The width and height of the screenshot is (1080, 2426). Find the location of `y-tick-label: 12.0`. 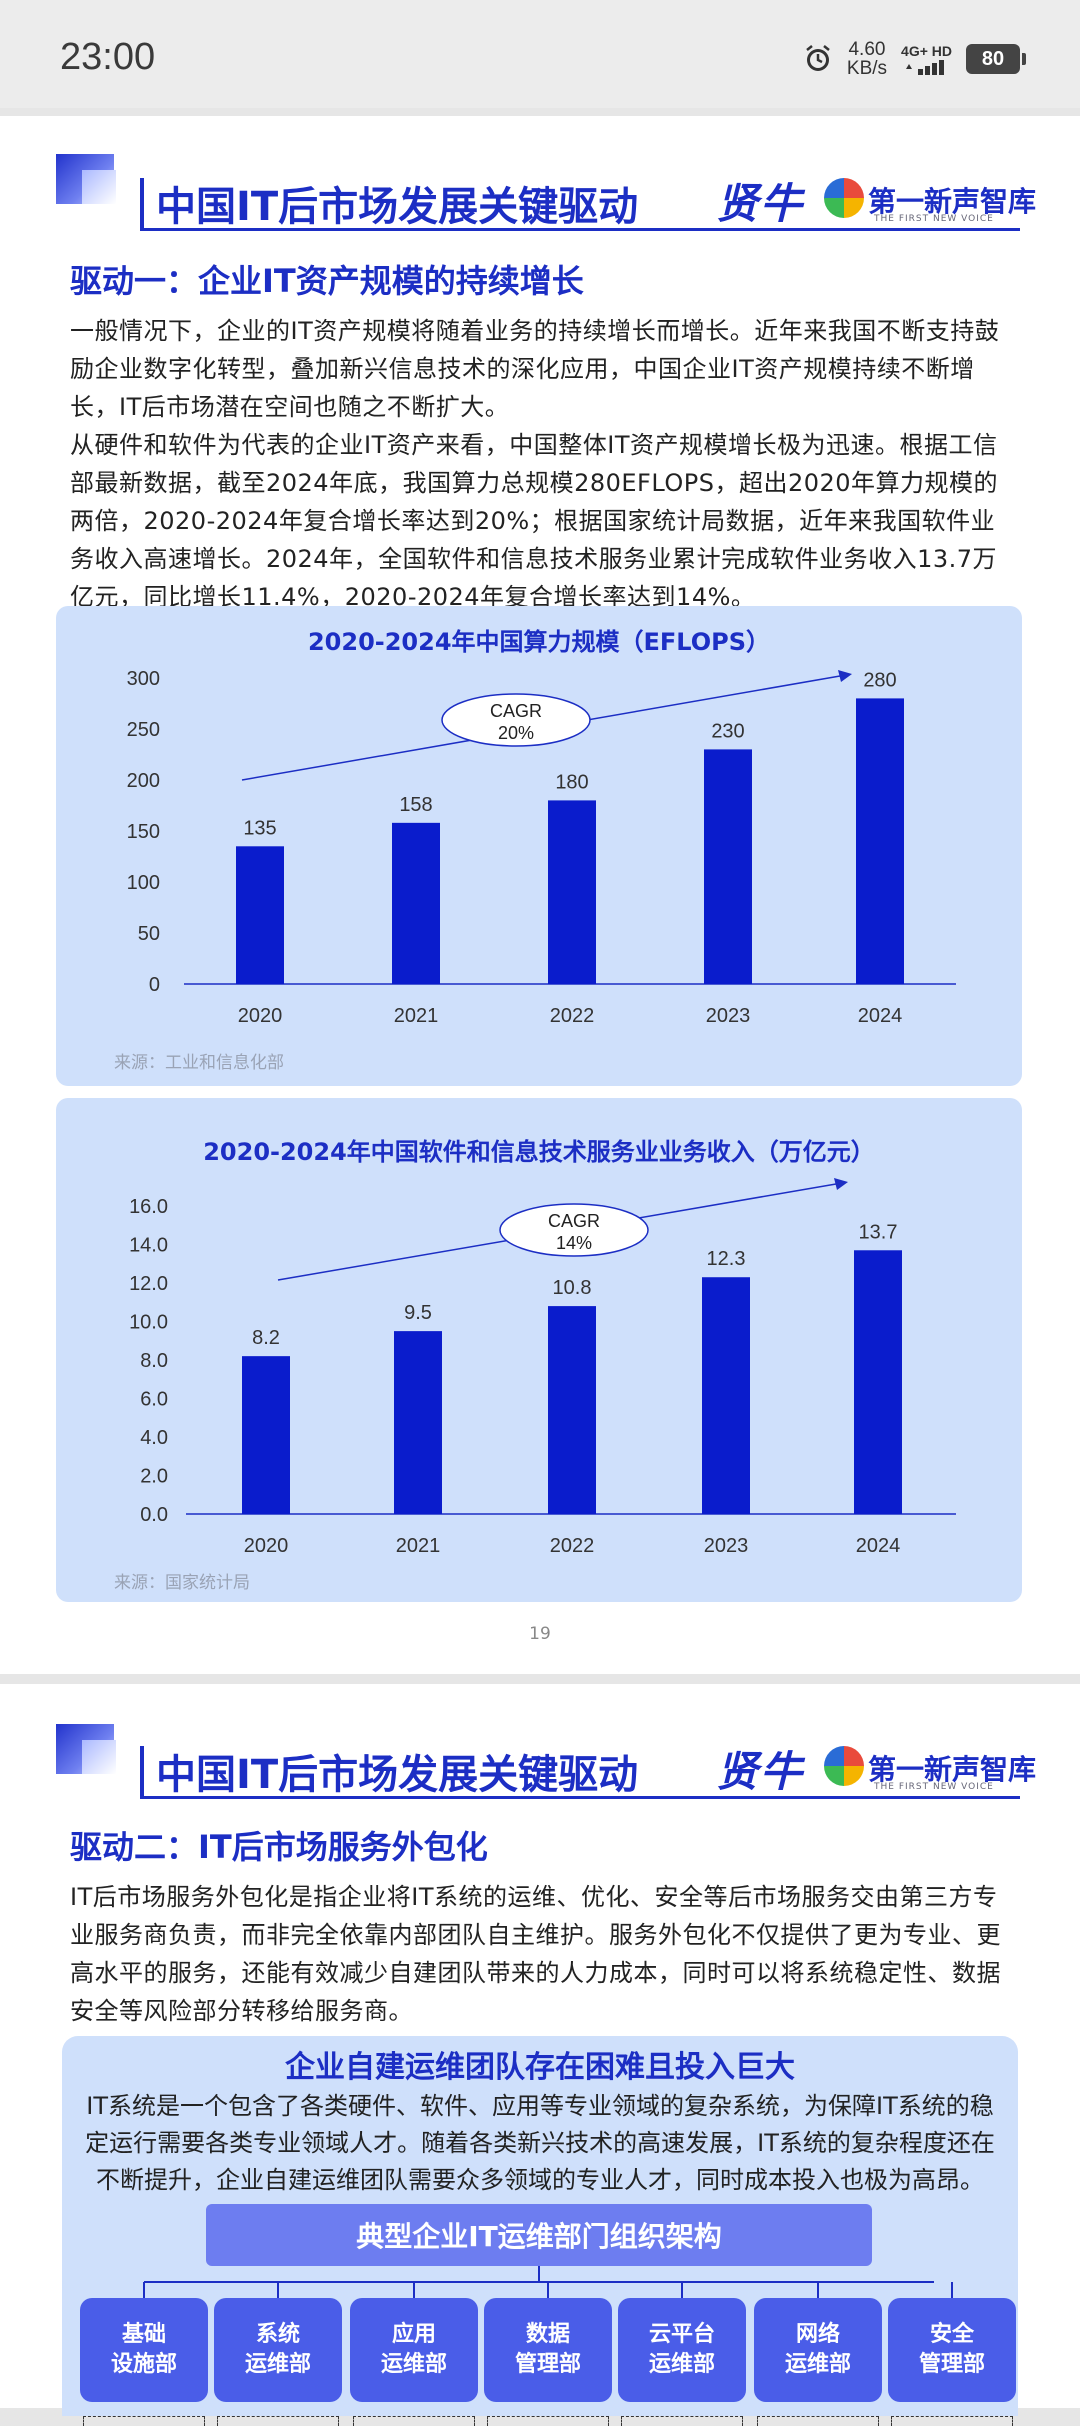

y-tick-label: 12.0 is located at coordinates (148, 1284).